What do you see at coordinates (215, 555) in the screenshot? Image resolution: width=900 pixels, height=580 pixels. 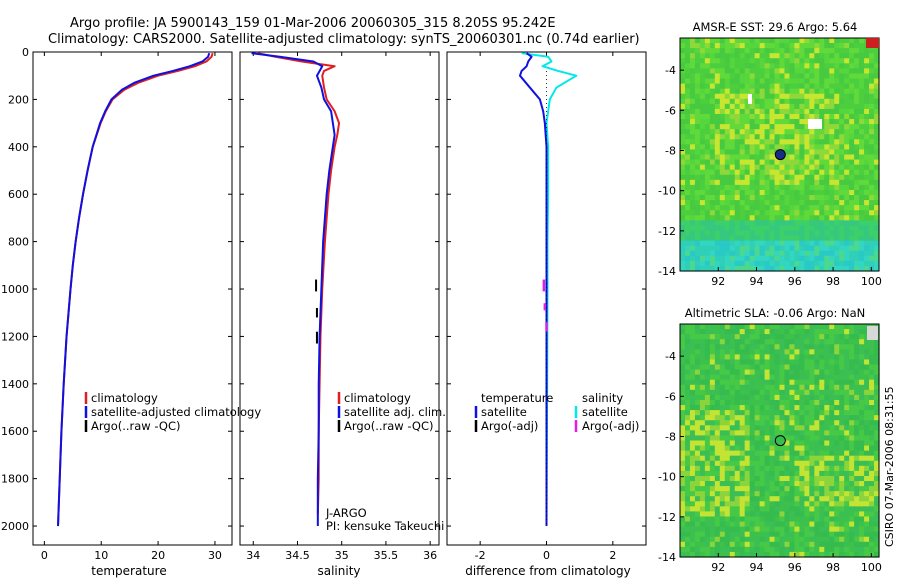 I see `xtick-label: 30` at bounding box center [215, 555].